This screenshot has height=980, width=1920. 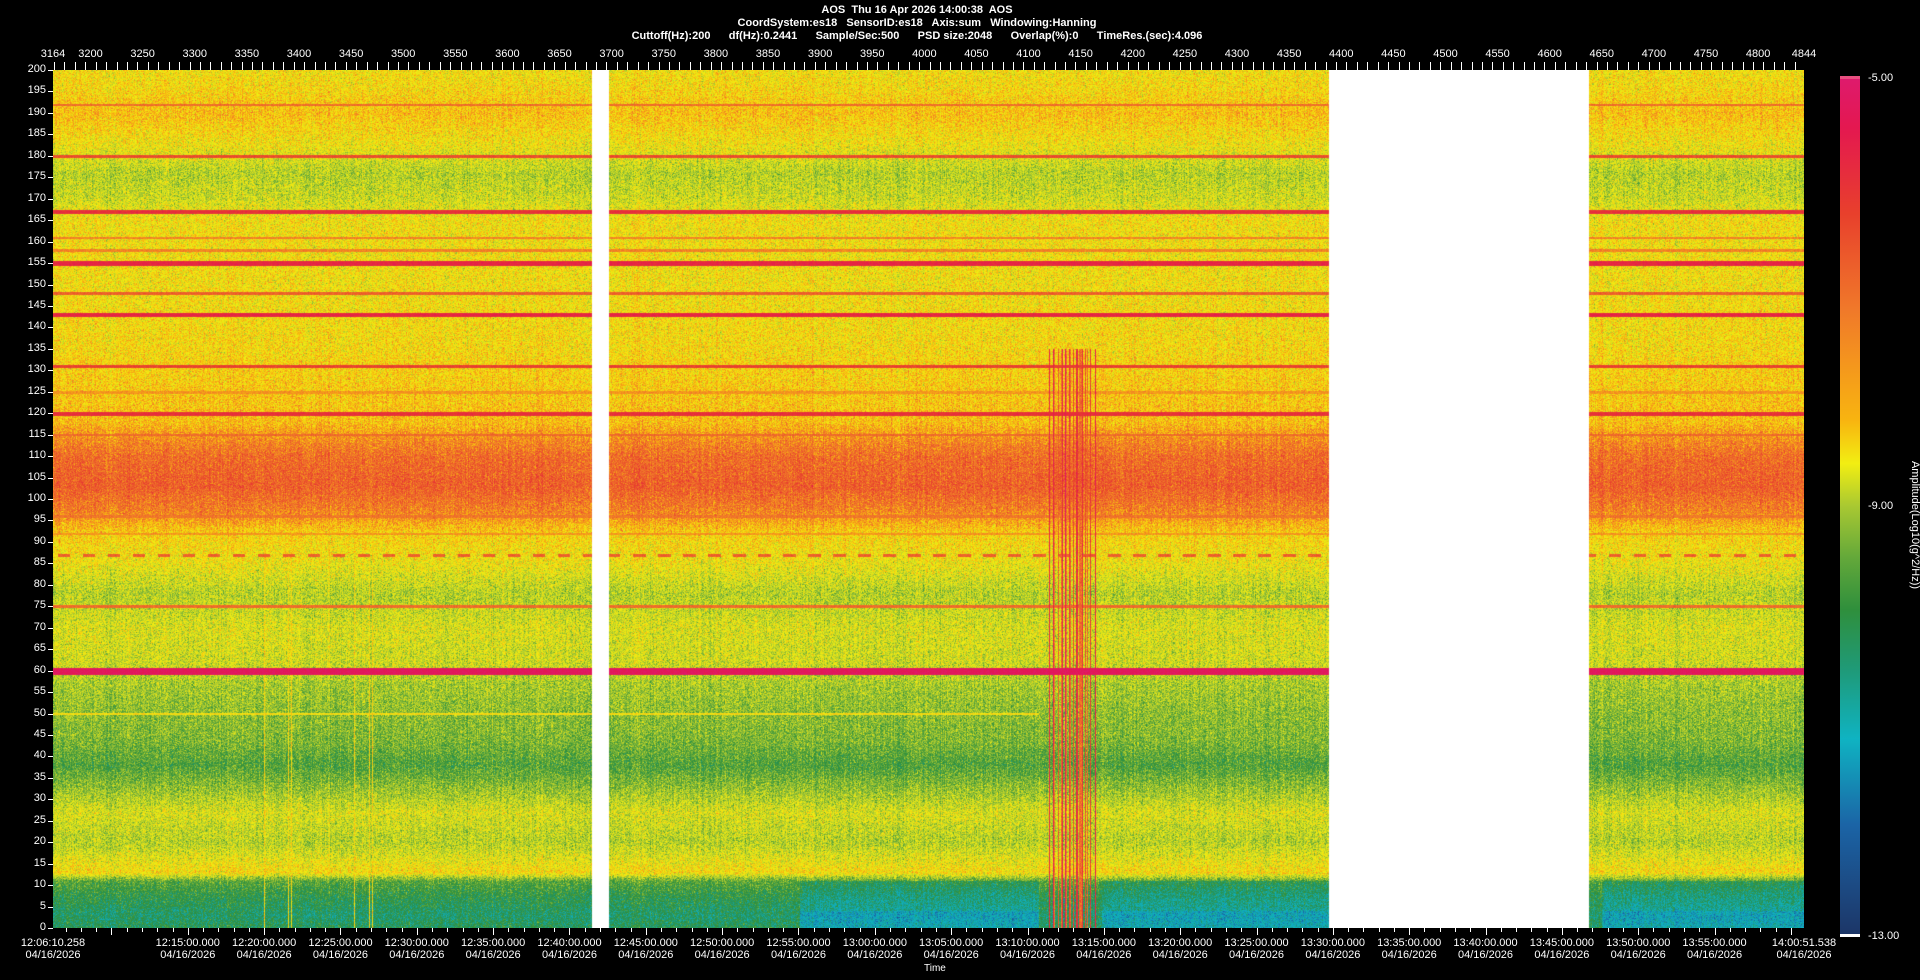 What do you see at coordinates (264, 943) in the screenshot?
I see `time-tick-time: 12:20:00.000` at bounding box center [264, 943].